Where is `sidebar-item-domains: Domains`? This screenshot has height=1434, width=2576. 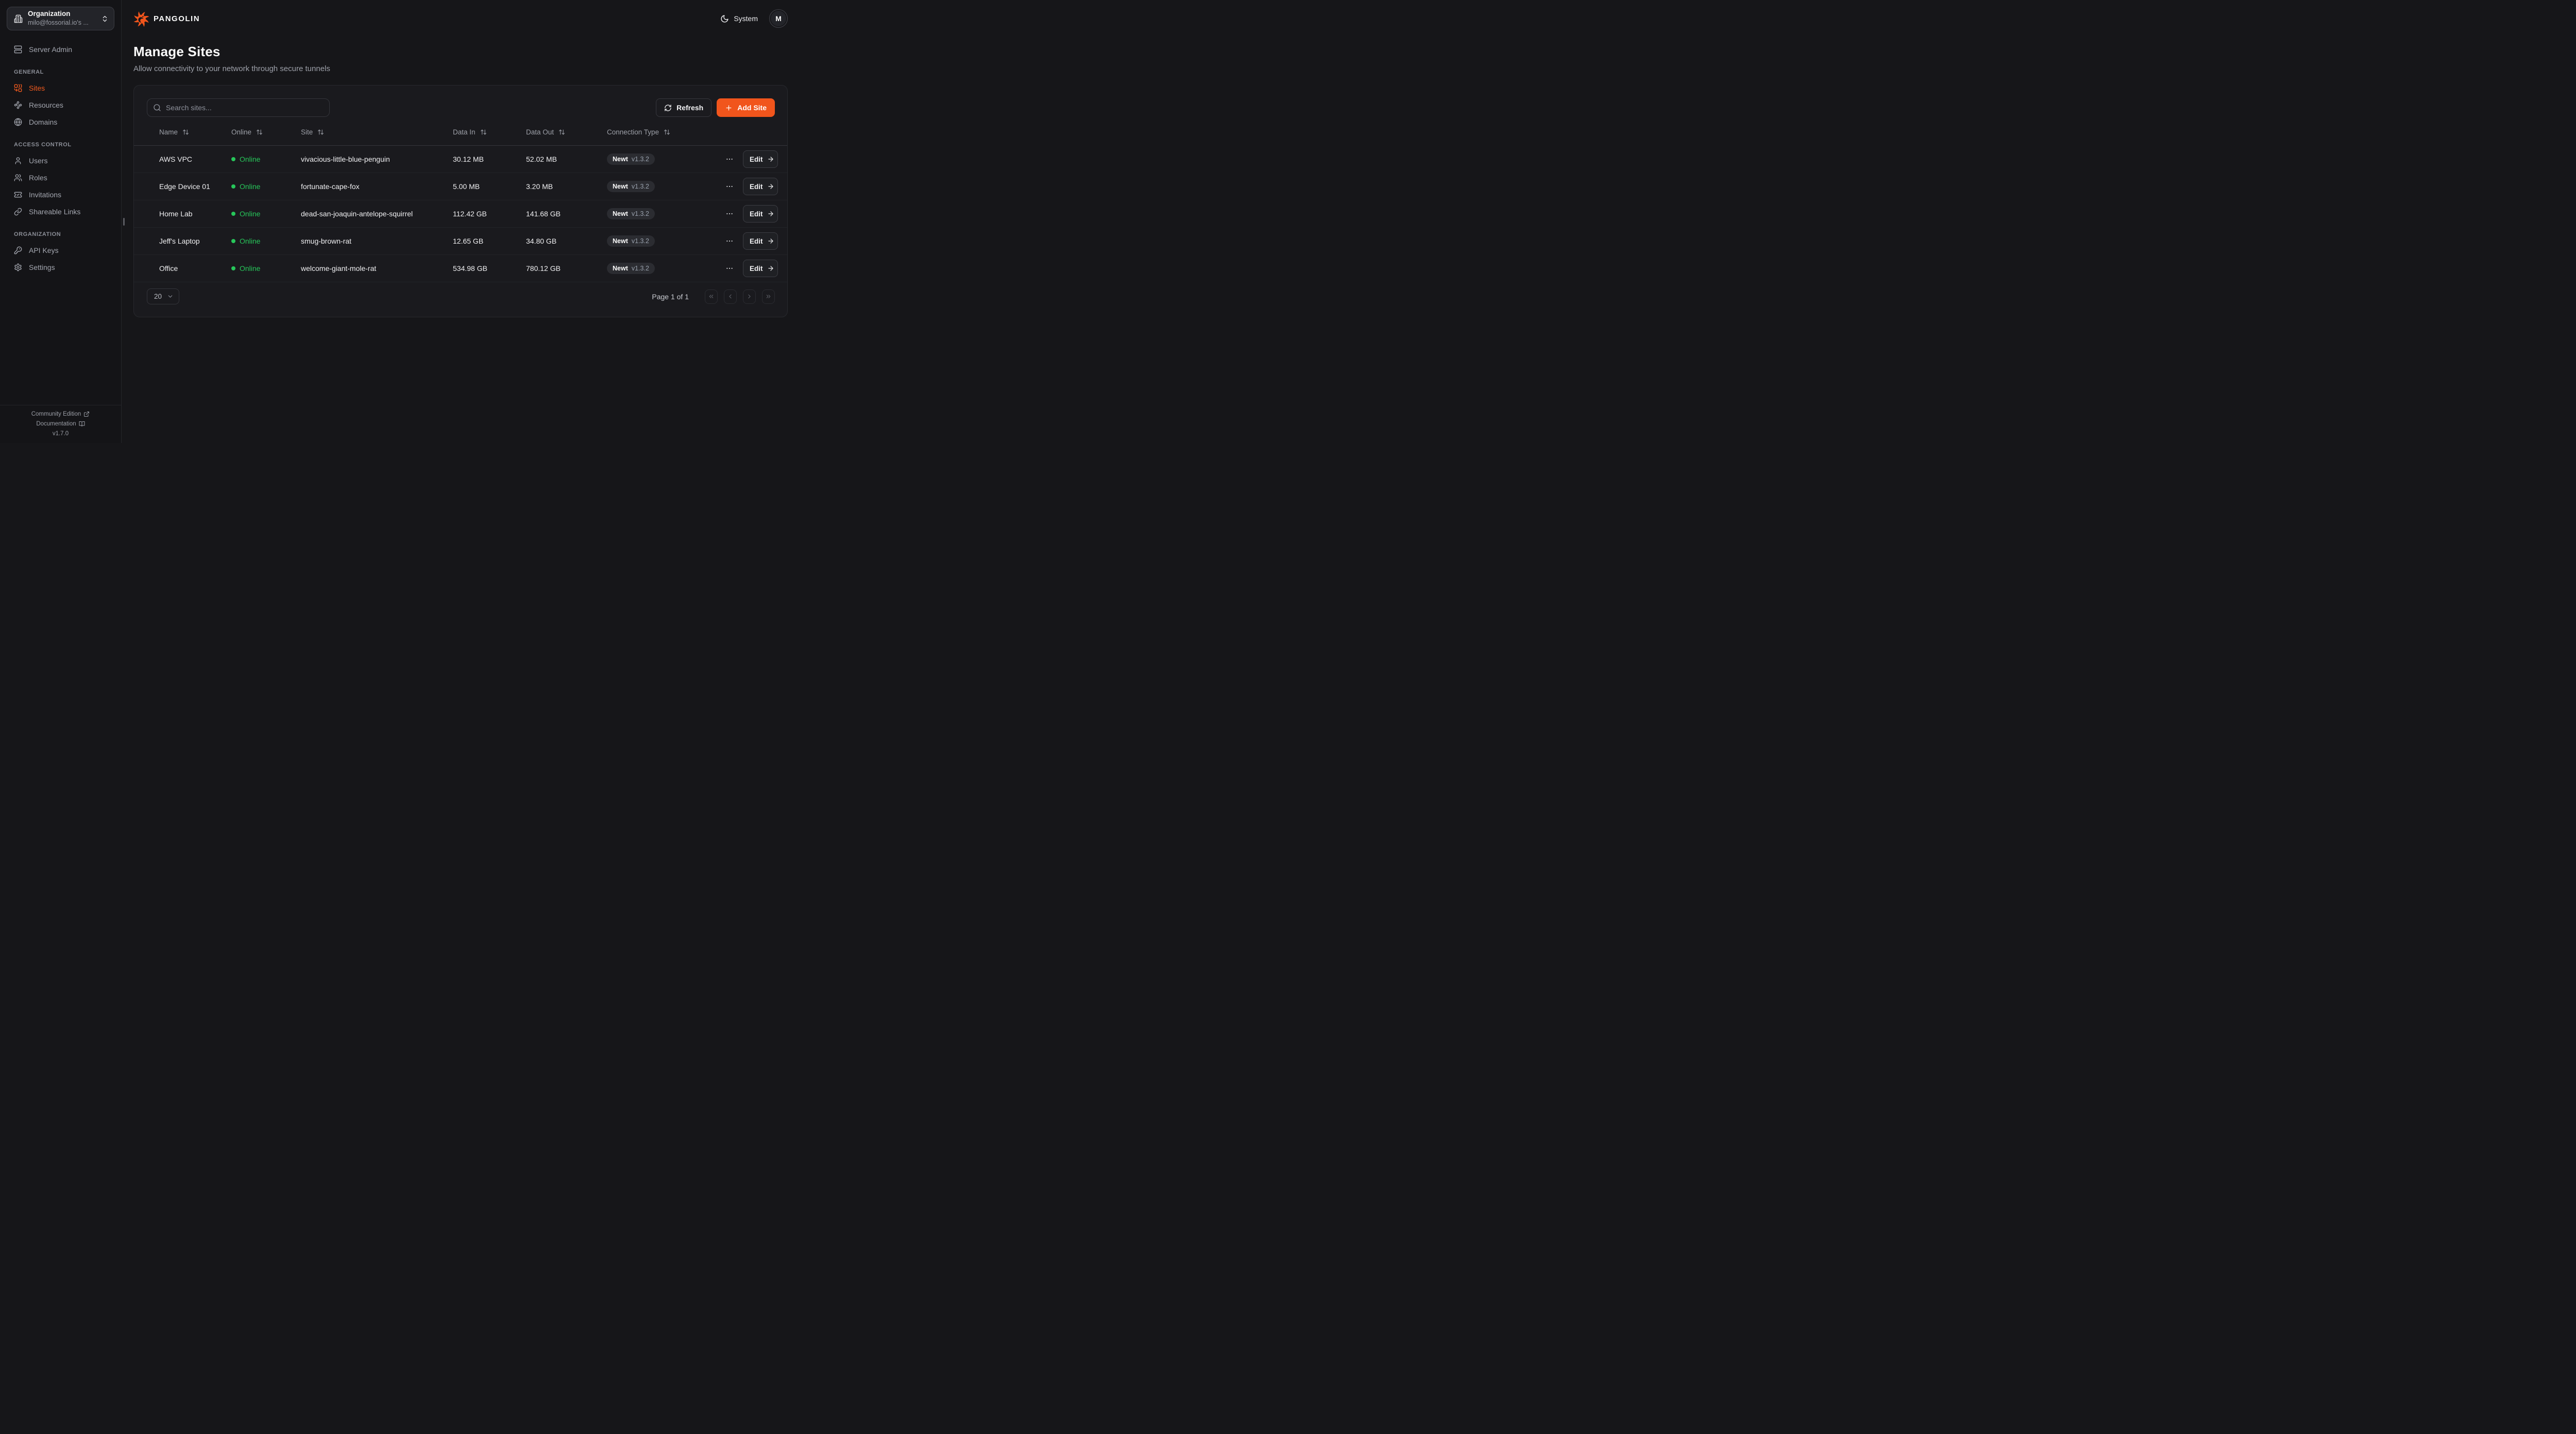
sidebar-item-domains: Domains is located at coordinates (60, 122).